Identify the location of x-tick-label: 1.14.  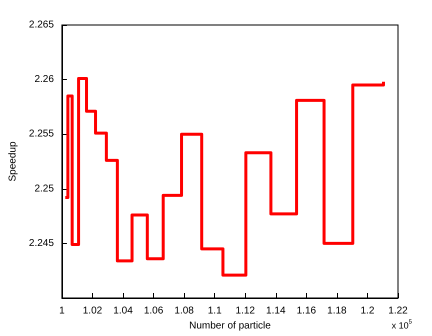
(276, 311).